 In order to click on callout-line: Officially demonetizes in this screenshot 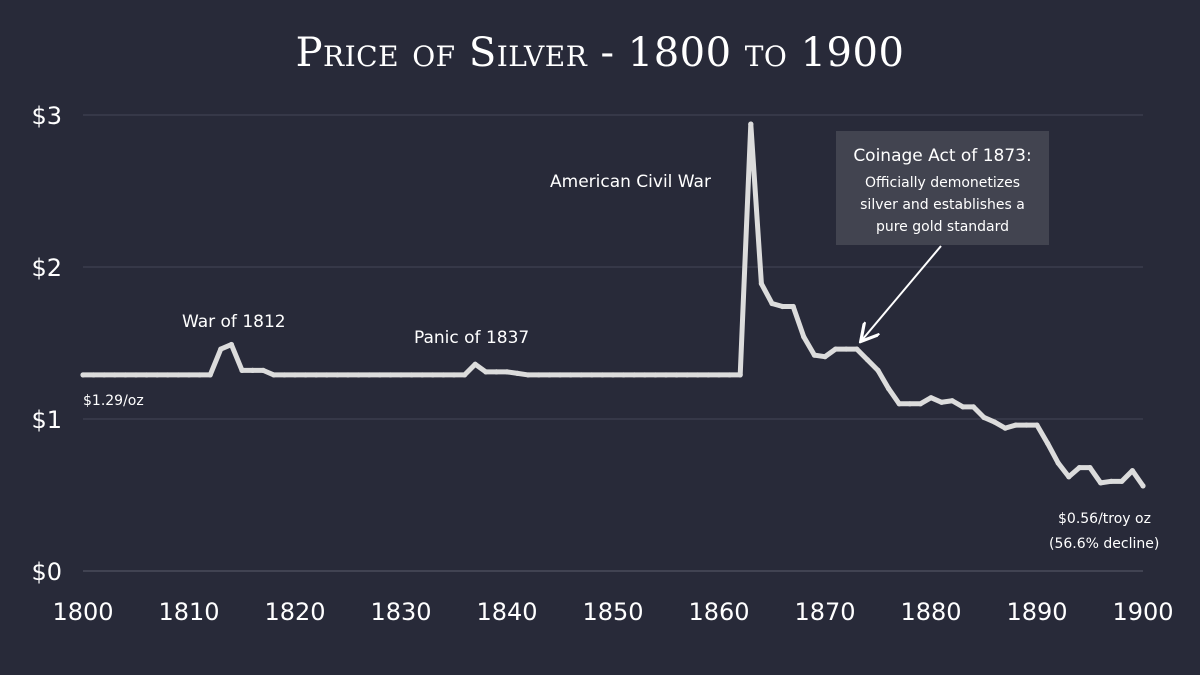, I will do `click(942, 183)`.